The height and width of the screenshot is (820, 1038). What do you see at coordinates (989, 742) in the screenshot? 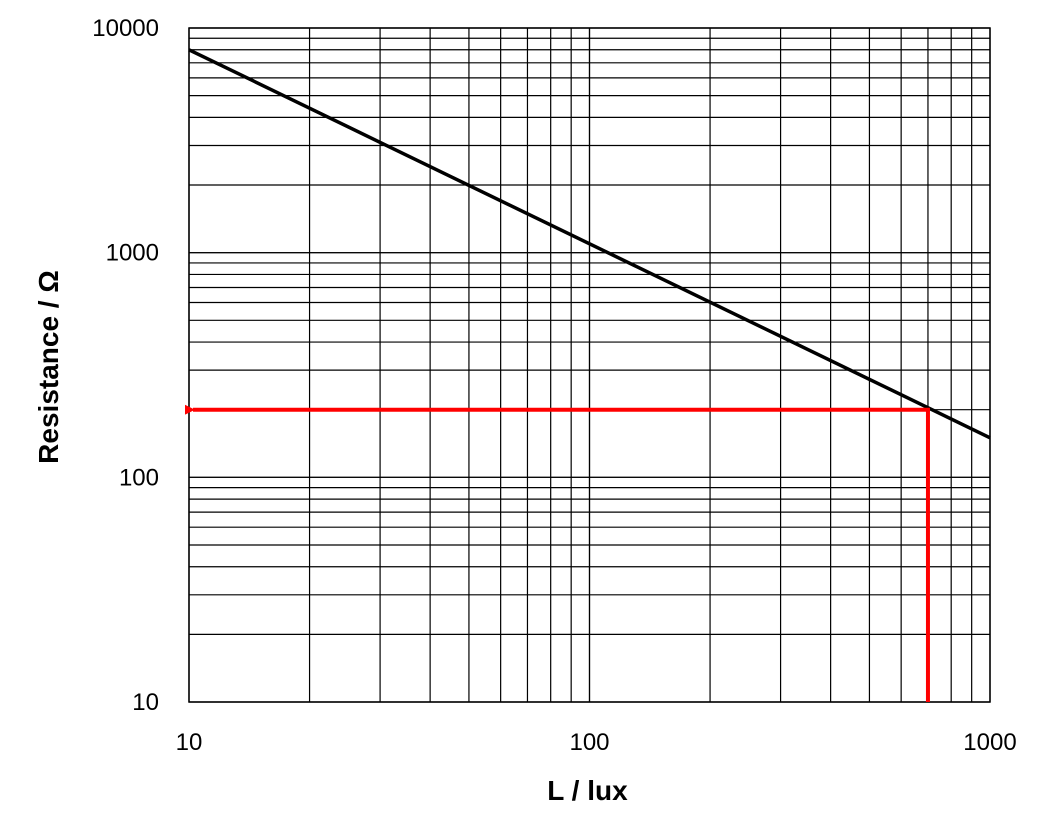
I see `x-tick-label: 1000` at bounding box center [989, 742].